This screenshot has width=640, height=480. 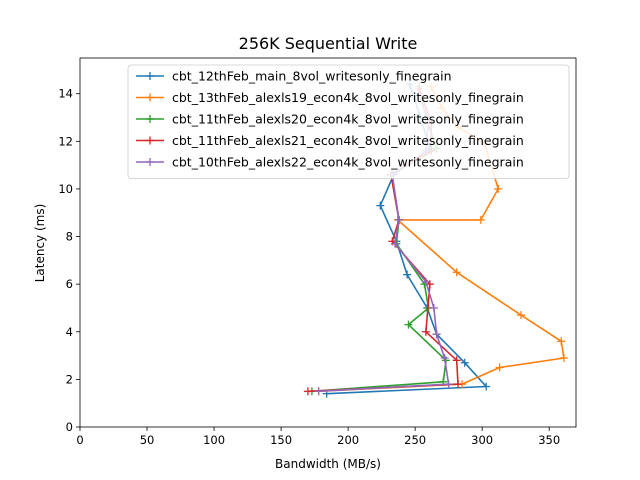 I want to click on x-axis-label: Bandwidth (MB/s), so click(x=328, y=464).